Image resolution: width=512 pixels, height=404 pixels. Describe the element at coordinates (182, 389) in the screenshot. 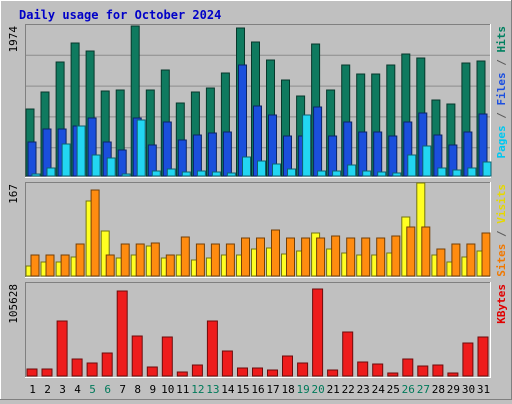

I see `x-tick-label: 11` at that location.